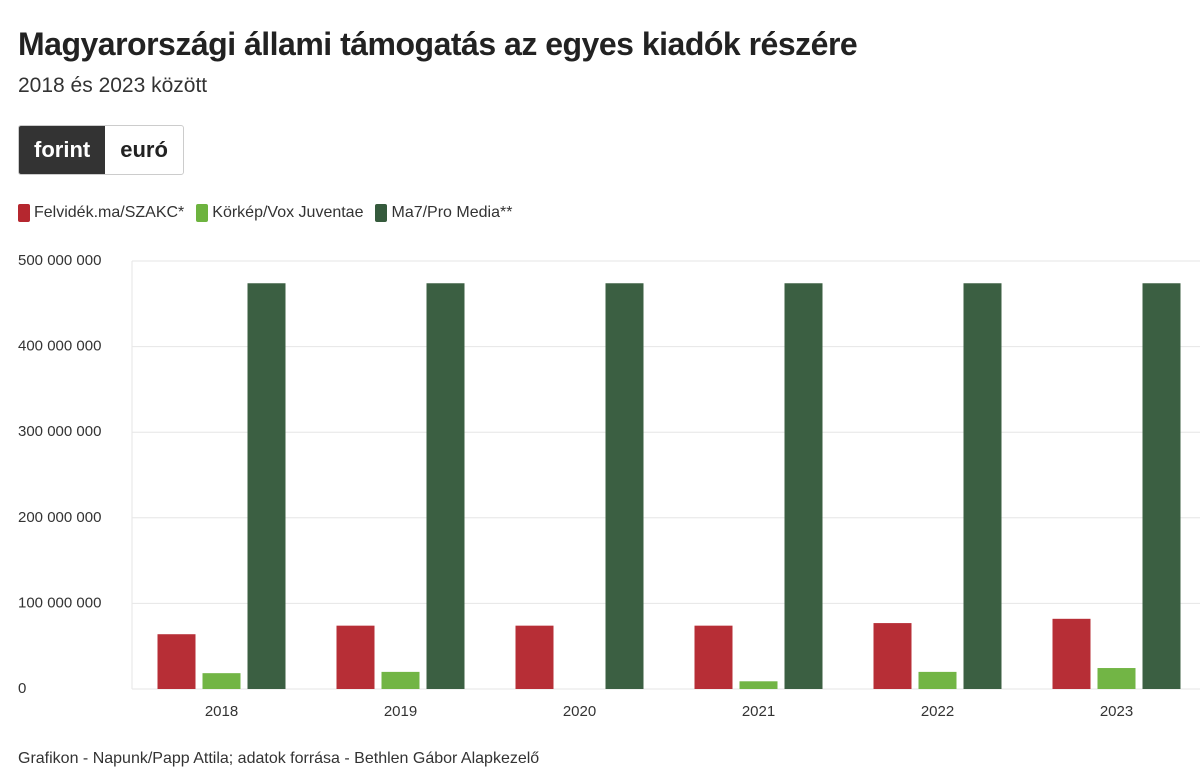 Image resolution: width=1200 pixels, height=774 pixels. I want to click on legend-label: Körkép/Vox Juventae, so click(288, 212).